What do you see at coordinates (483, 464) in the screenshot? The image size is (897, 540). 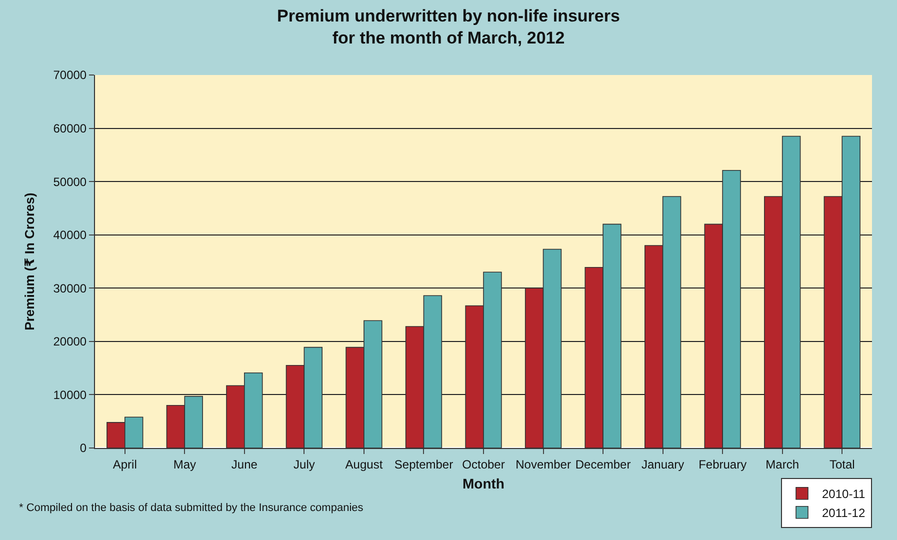 I see `x-tick-label: October` at bounding box center [483, 464].